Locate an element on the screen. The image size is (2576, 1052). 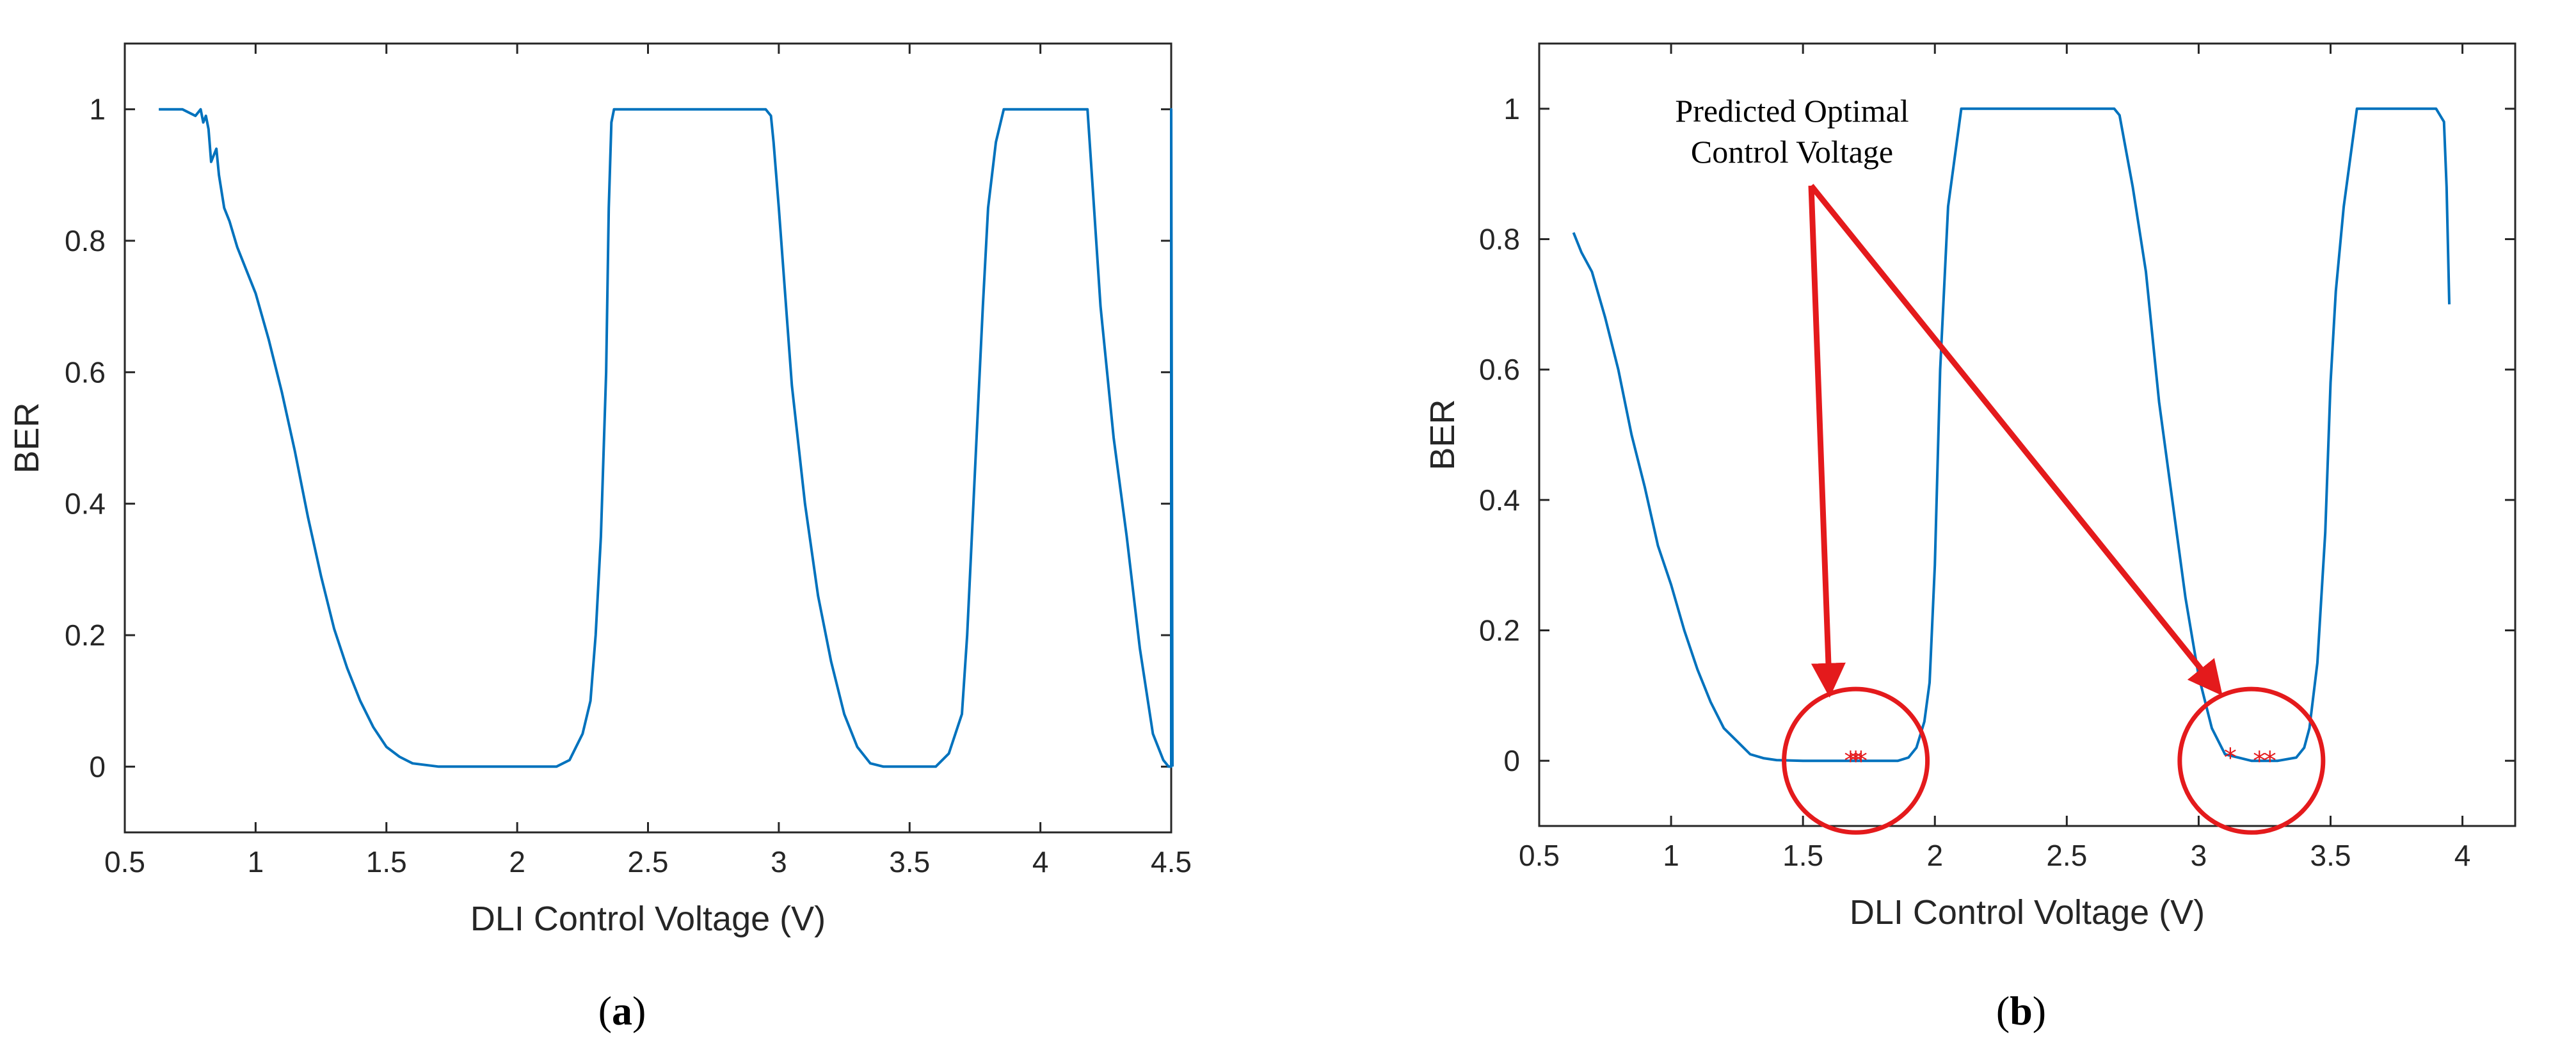
annotation-text: Control Voltage is located at coordinates (1792, 152).